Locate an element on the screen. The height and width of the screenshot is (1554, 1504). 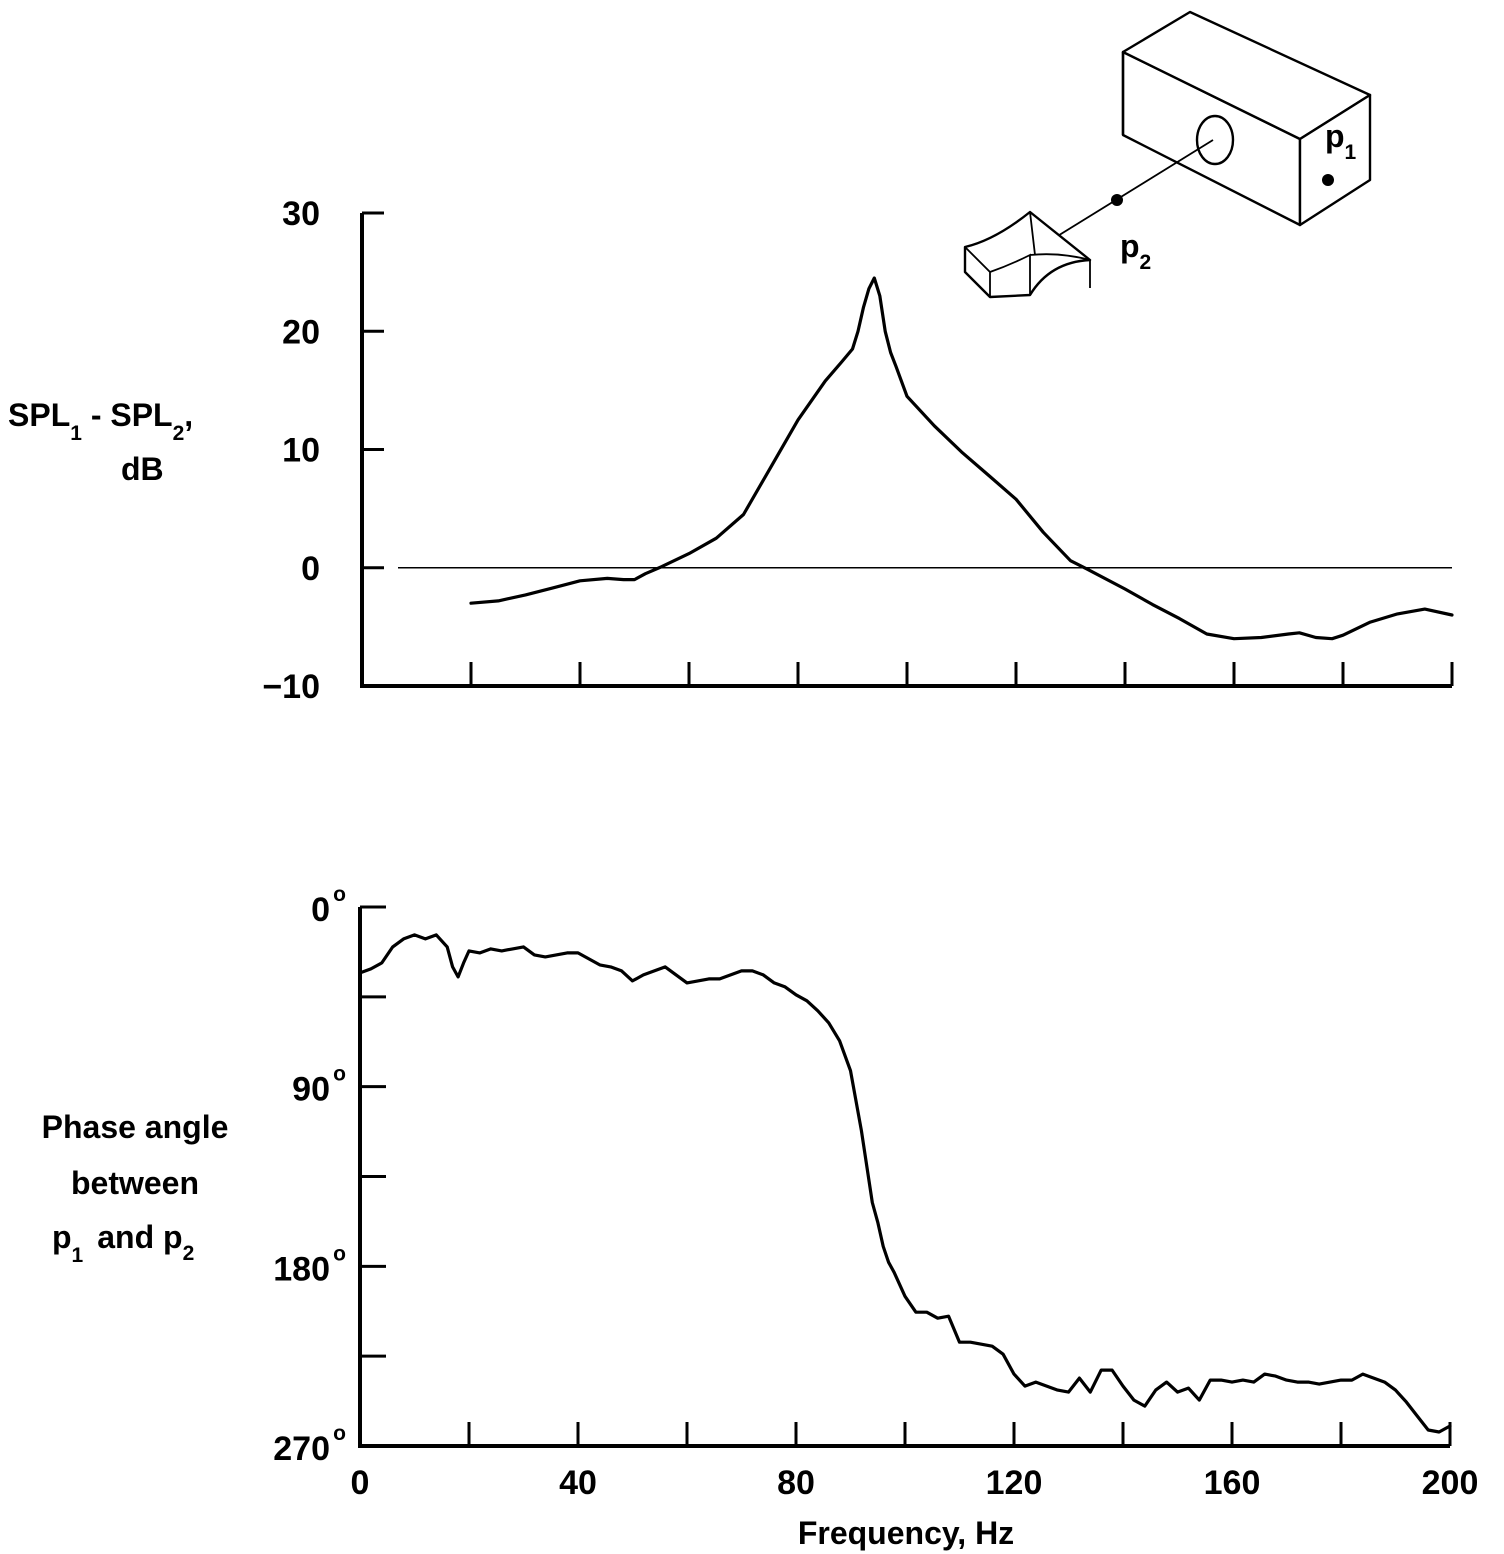
measurement-axis-line is located at coordinates (1124, 195).